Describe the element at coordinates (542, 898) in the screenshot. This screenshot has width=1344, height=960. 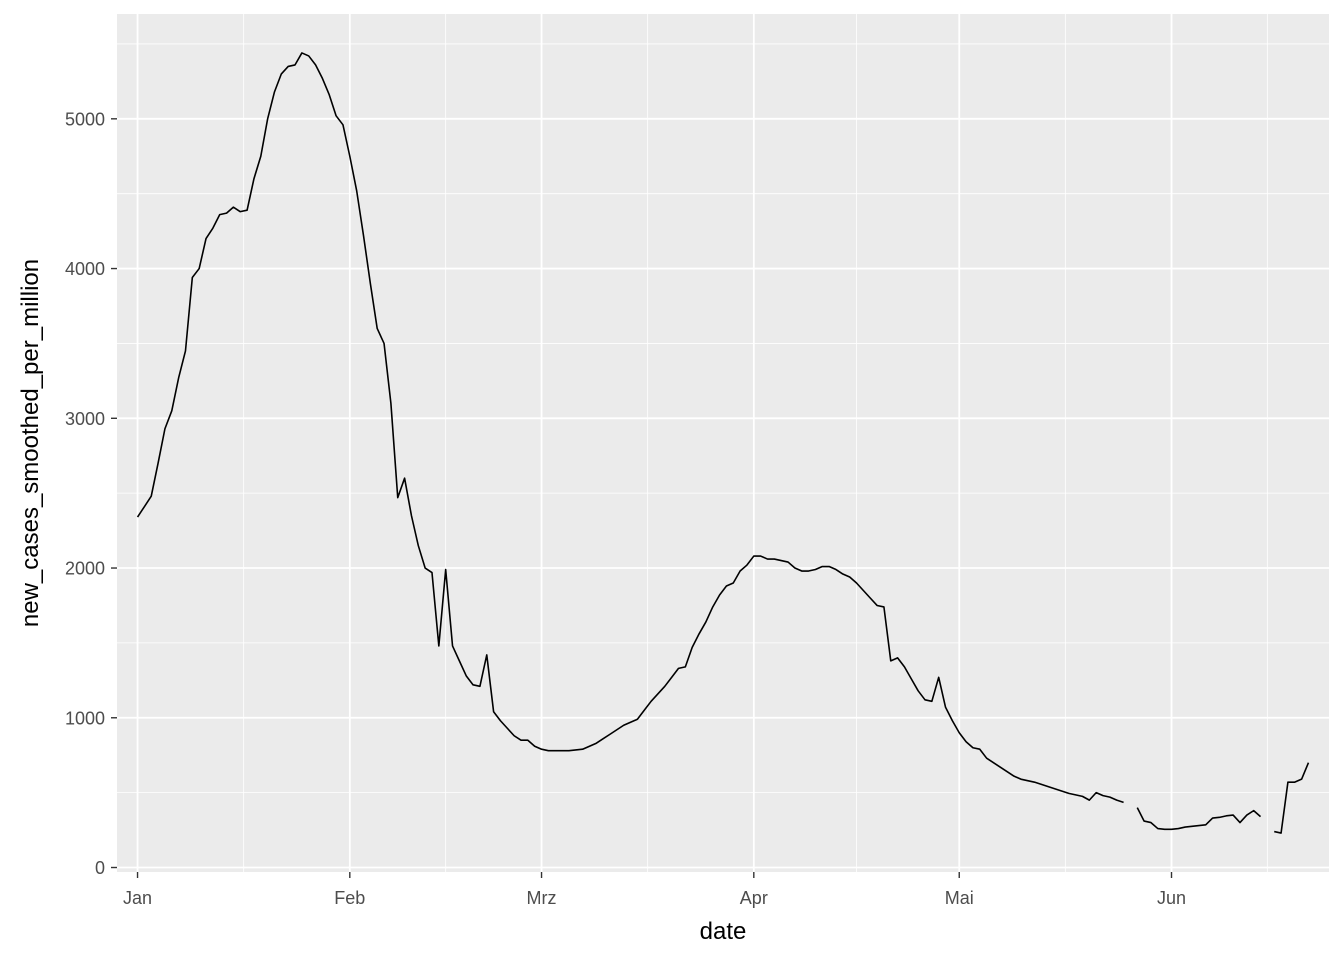
I see `x-tick-label: Mrz` at that location.